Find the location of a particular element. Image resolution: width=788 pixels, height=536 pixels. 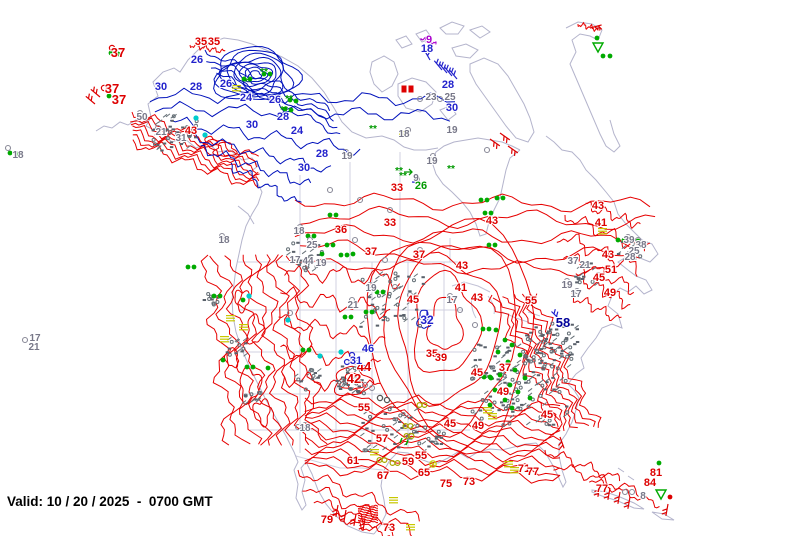

temp-label-gray: 39 is located at coordinates (629, 240).